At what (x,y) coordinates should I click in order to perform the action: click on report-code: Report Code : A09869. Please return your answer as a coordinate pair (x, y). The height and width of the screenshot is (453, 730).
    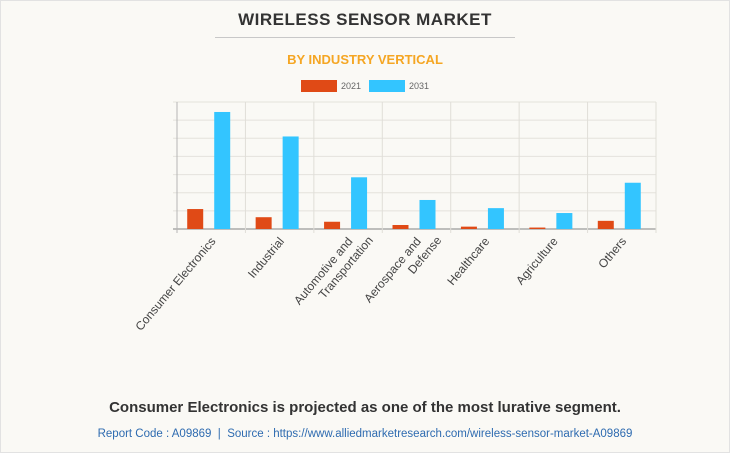
    Looking at the image, I should click on (154, 434).